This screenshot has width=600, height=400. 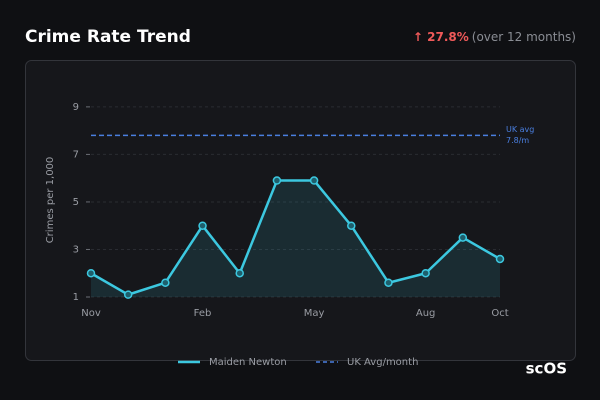 I want to click on chart-title: Crime Rate Trend, so click(x=108, y=37).